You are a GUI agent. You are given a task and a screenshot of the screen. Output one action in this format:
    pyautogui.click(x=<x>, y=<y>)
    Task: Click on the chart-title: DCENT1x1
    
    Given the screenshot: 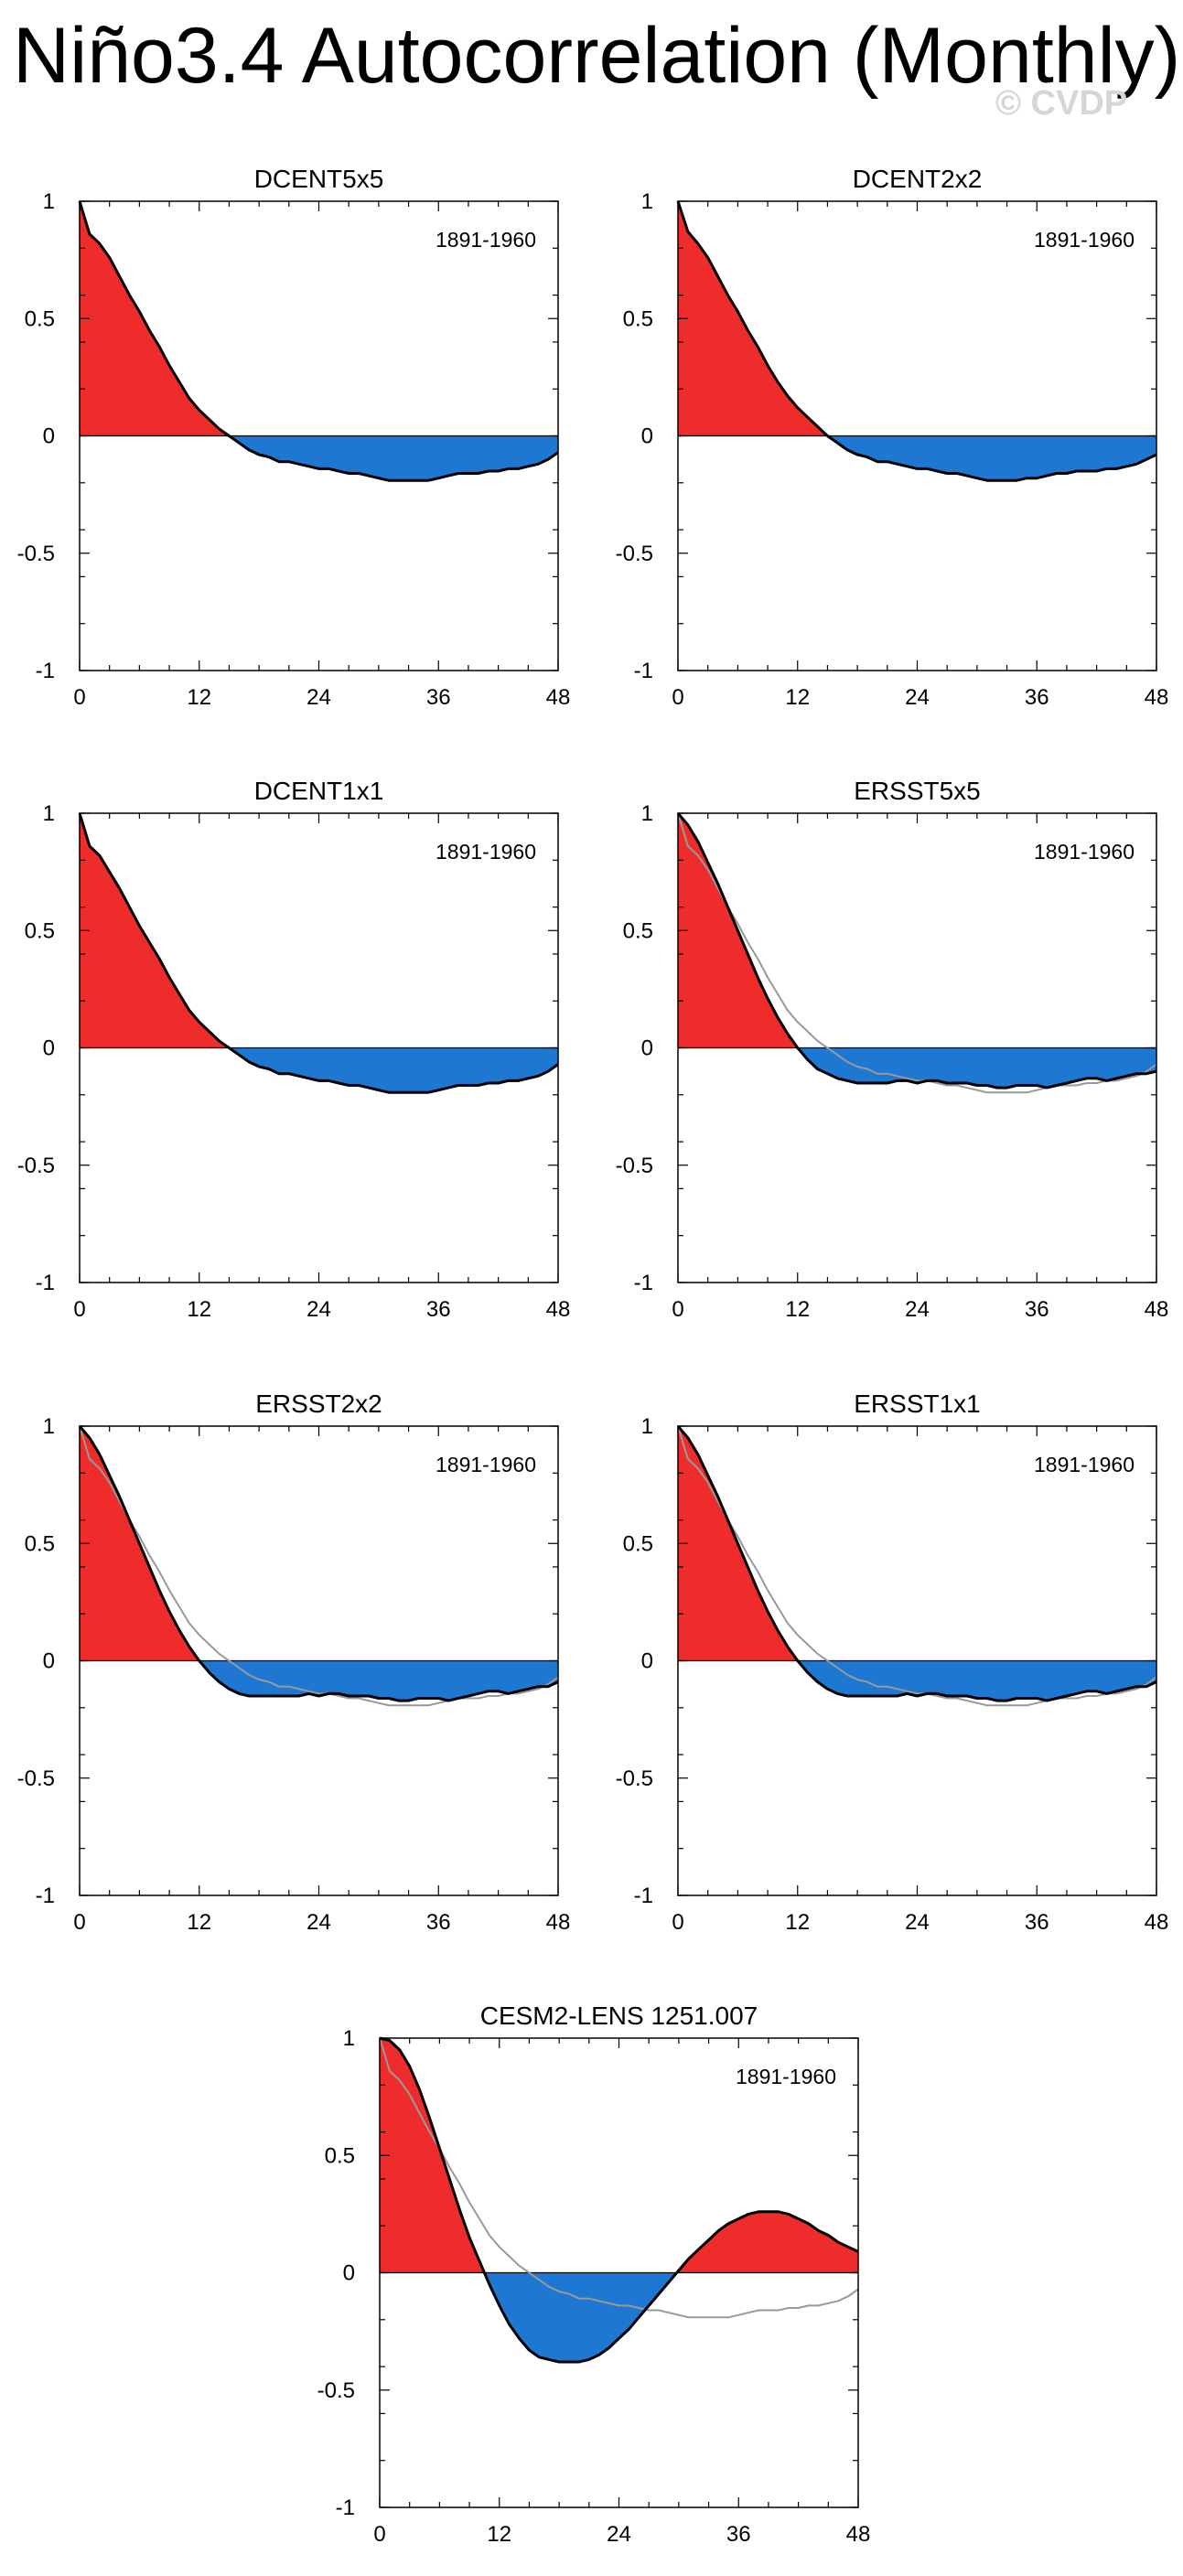 What is the action you would take?
    pyautogui.click(x=319, y=791)
    